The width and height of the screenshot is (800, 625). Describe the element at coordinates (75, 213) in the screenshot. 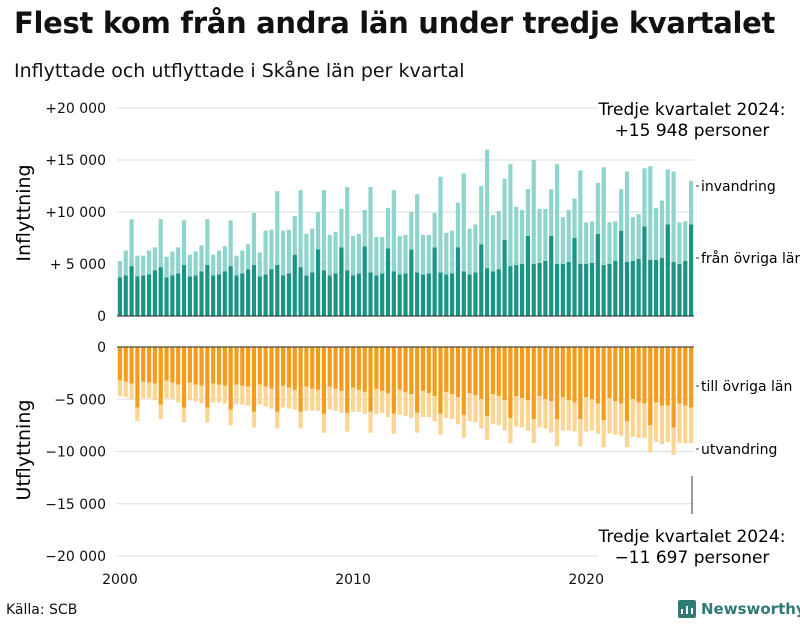

I see `inflow-y-ticks: 0 + 5 000 +10 000 +15 000 +20 000` at that location.